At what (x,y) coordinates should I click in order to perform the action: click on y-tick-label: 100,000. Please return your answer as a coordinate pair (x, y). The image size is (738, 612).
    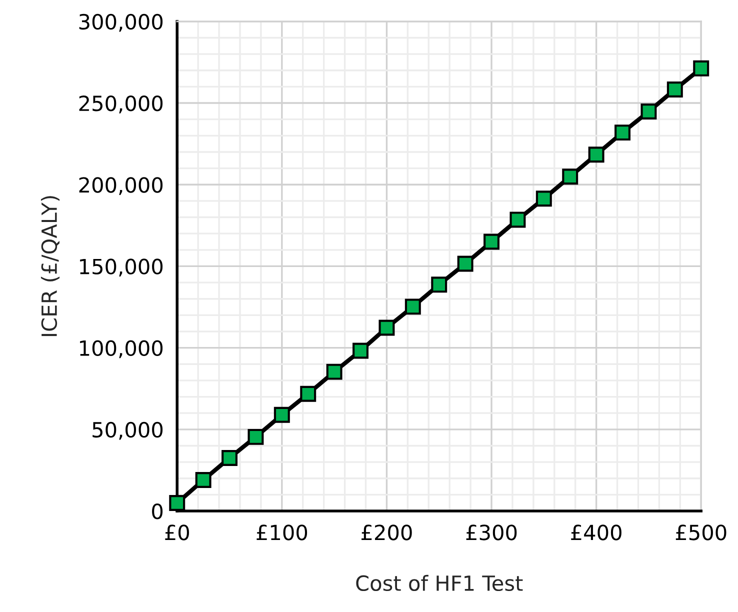
    Looking at the image, I should click on (121, 349).